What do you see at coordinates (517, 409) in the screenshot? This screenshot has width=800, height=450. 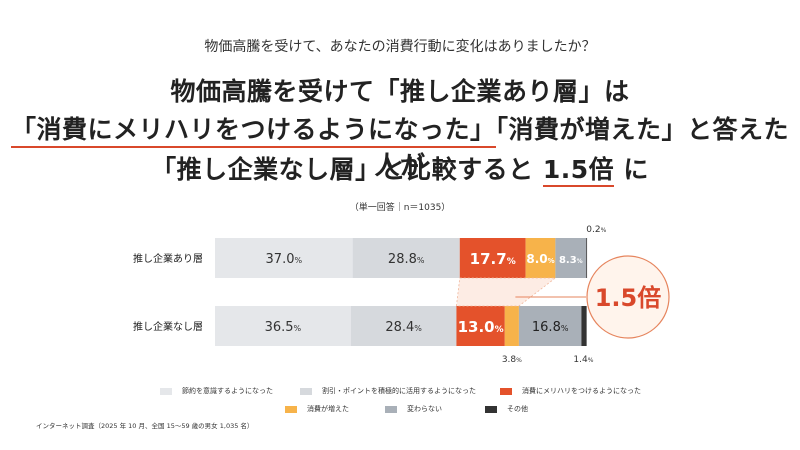 I see `legend-label: その他` at bounding box center [517, 409].